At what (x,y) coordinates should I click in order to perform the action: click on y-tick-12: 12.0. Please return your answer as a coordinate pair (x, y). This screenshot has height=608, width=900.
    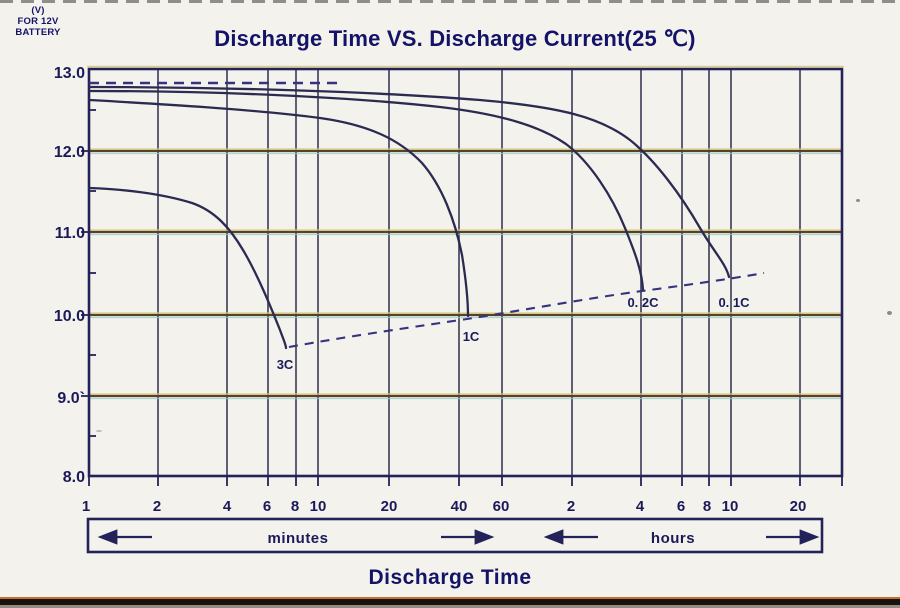
    Looking at the image, I should click on (69, 152).